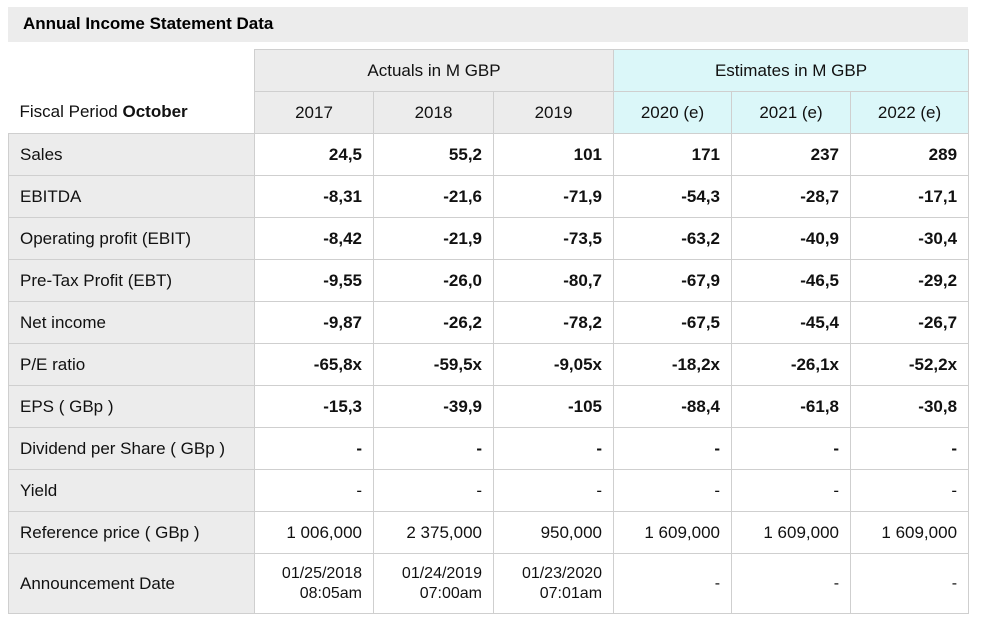  What do you see at coordinates (314, 154) in the screenshot?
I see `table-cell: 24,5` at bounding box center [314, 154].